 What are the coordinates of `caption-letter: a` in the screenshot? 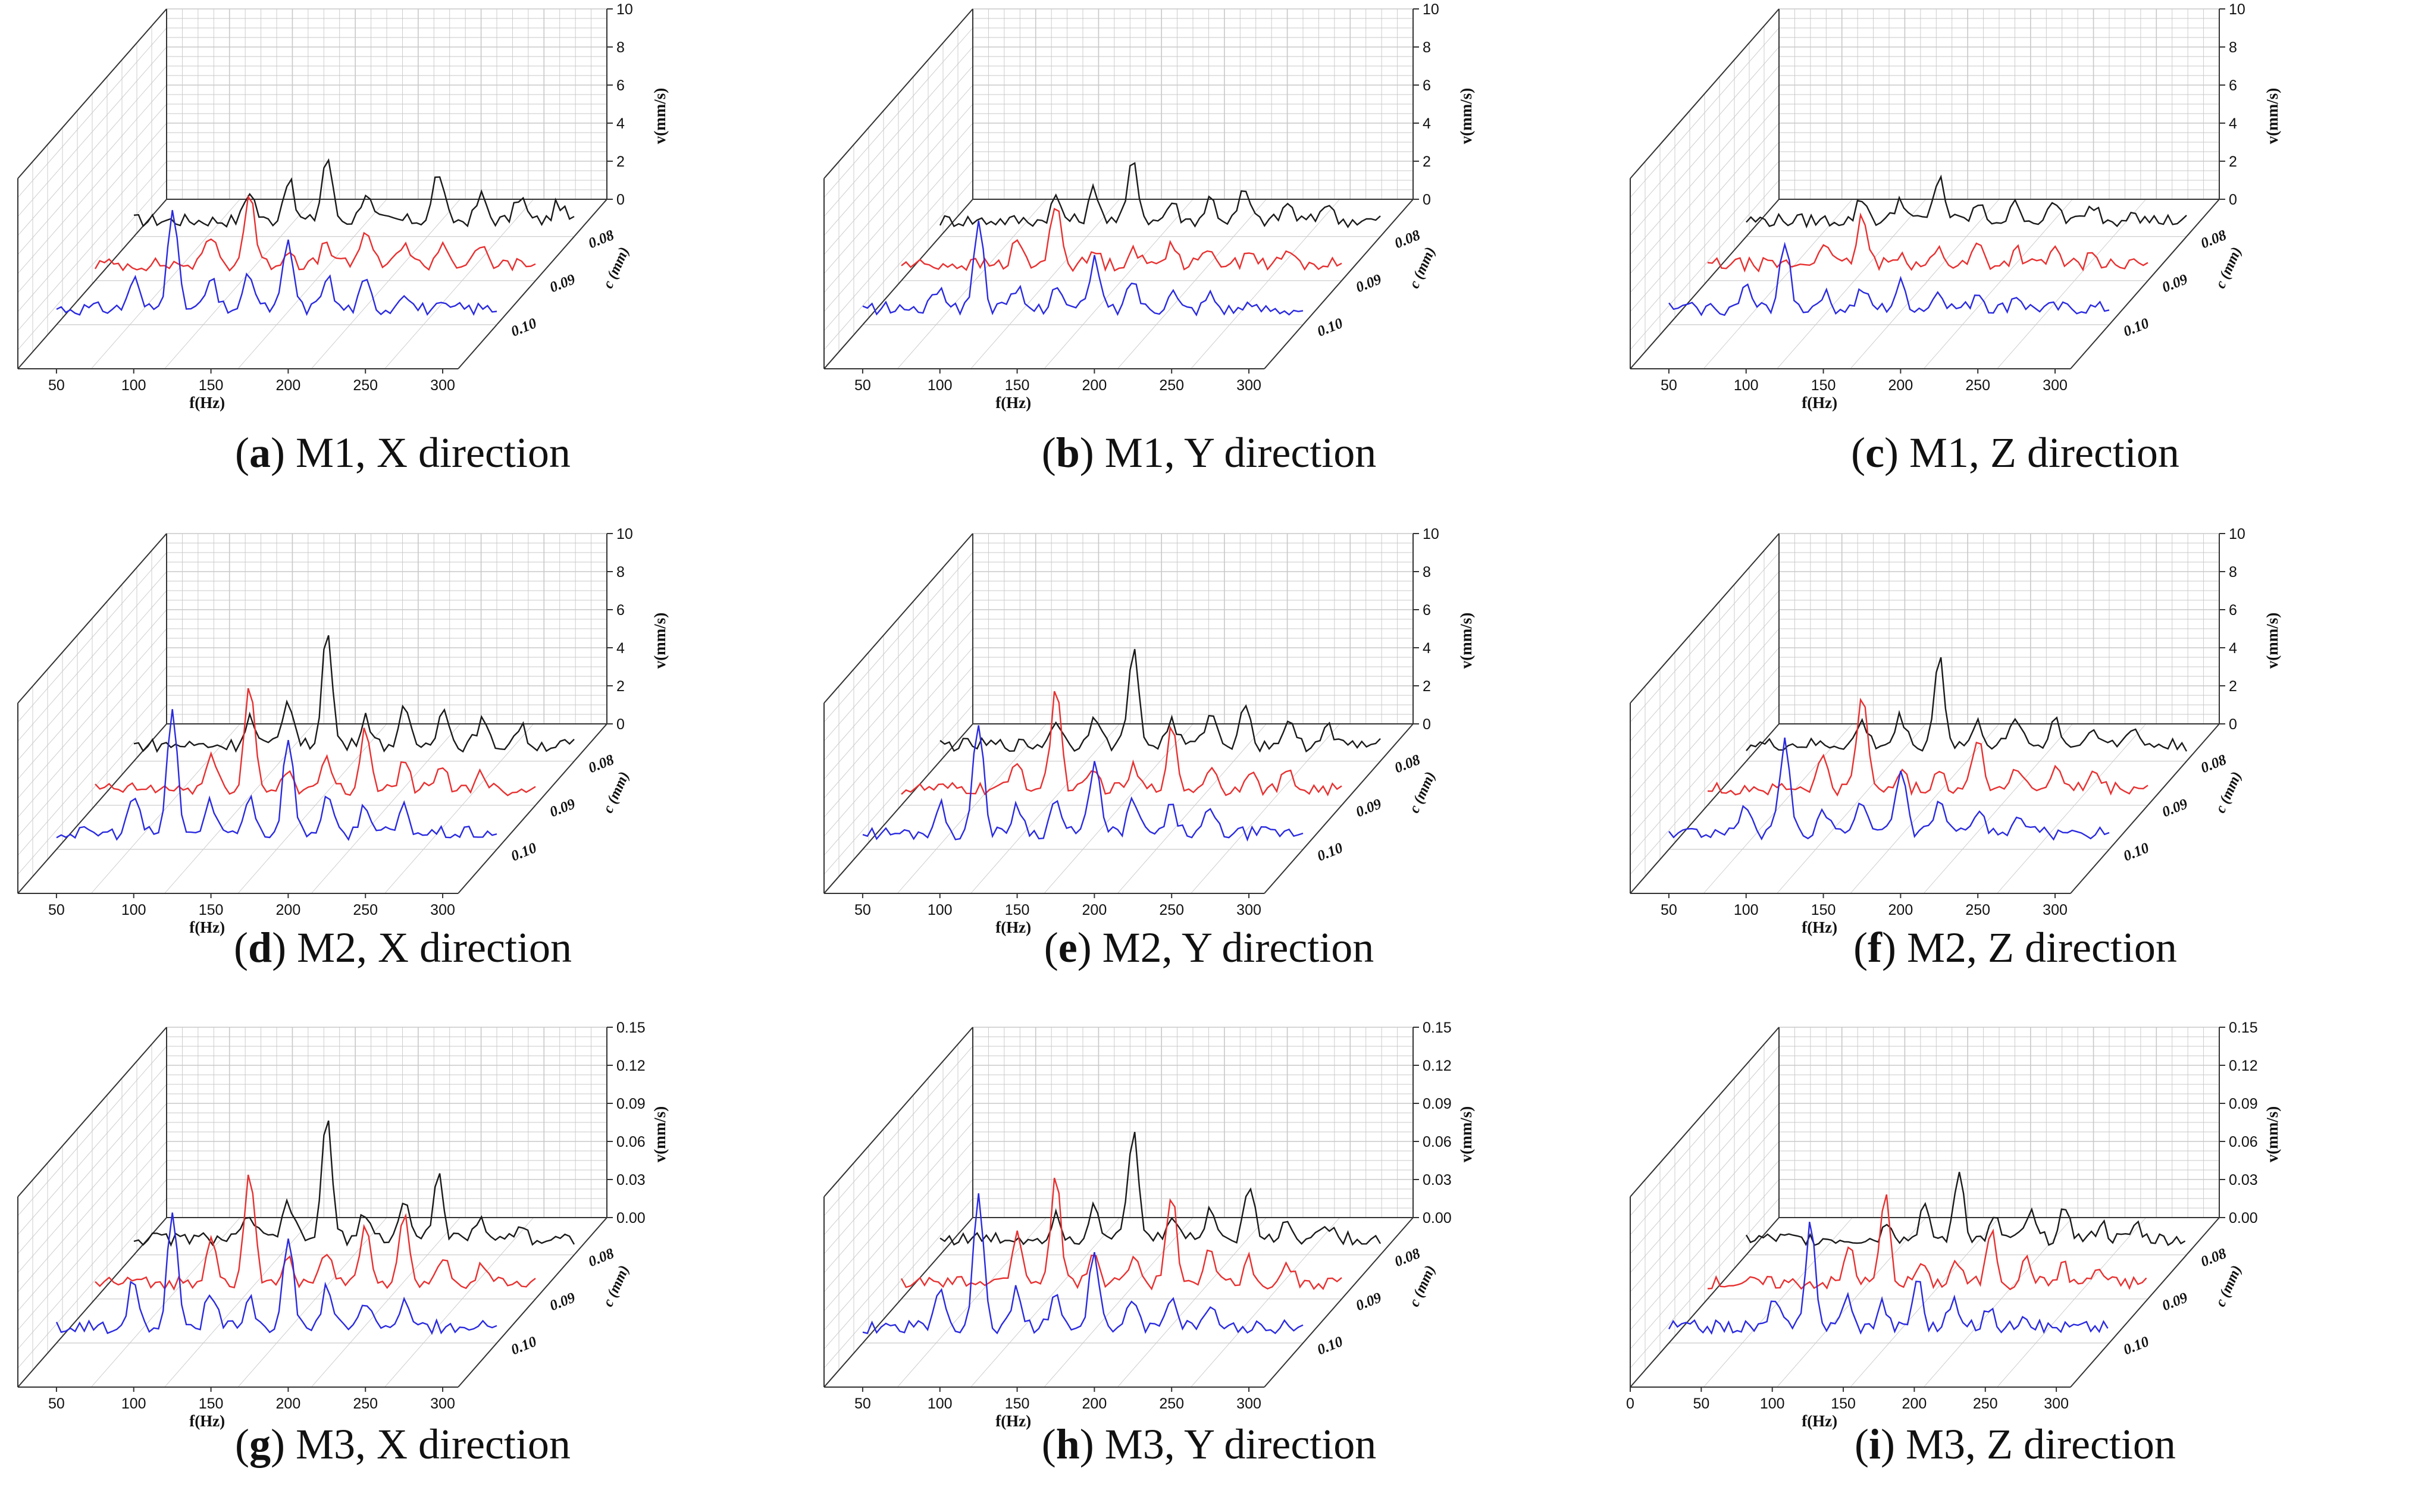 It's located at (260, 452).